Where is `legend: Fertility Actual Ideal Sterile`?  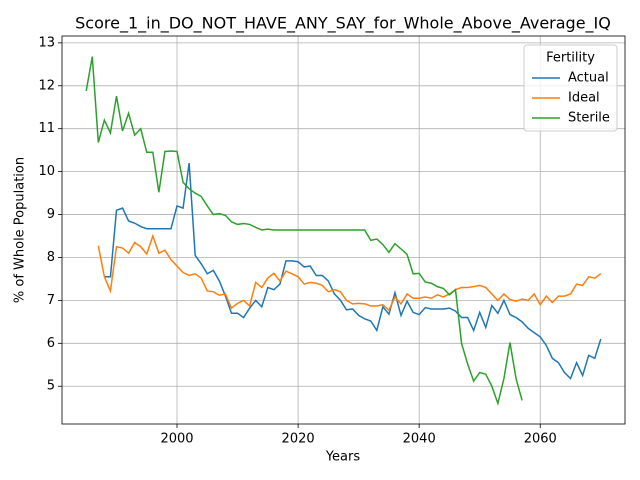
legend: Fertility Actual Ideal Sterile is located at coordinates (570, 88).